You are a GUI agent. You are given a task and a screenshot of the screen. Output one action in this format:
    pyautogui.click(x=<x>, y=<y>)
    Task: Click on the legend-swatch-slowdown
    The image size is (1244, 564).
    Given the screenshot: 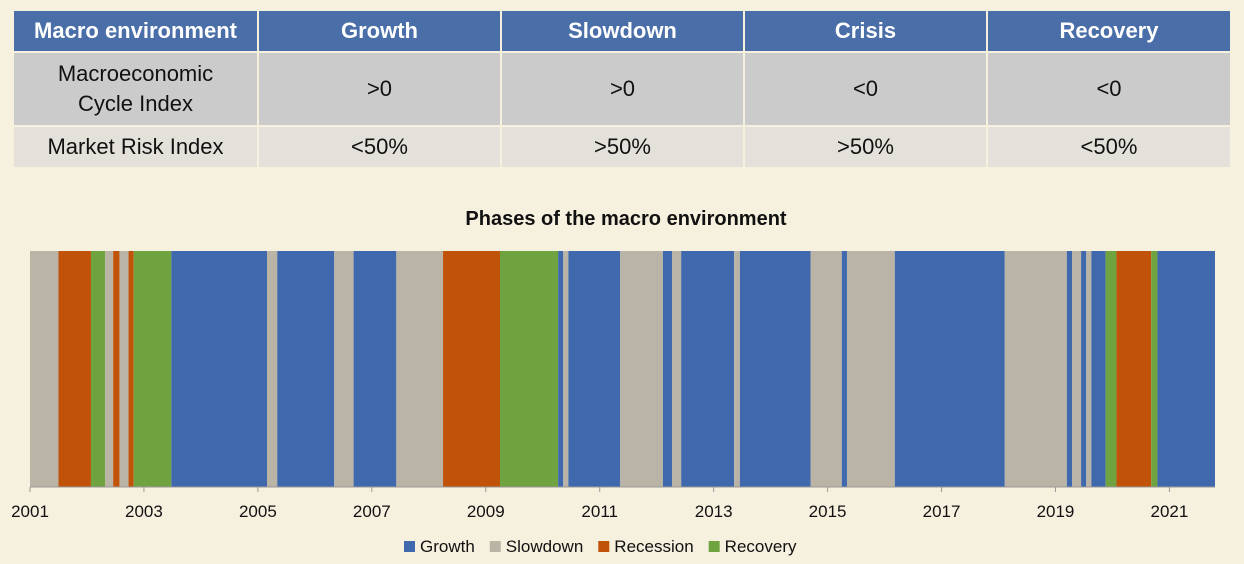 What is the action you would take?
    pyautogui.click(x=495, y=546)
    